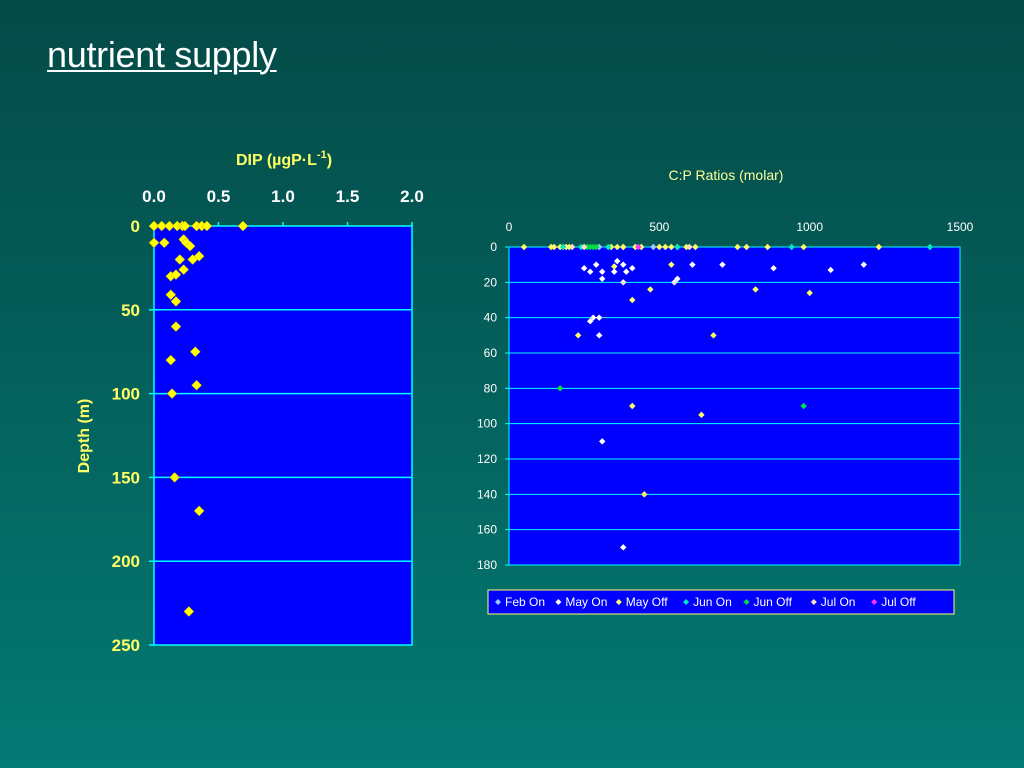  Describe the element at coordinates (740, 227) in the screenshot. I see `cp-x-ticks: 0 500 1000 1500` at that location.